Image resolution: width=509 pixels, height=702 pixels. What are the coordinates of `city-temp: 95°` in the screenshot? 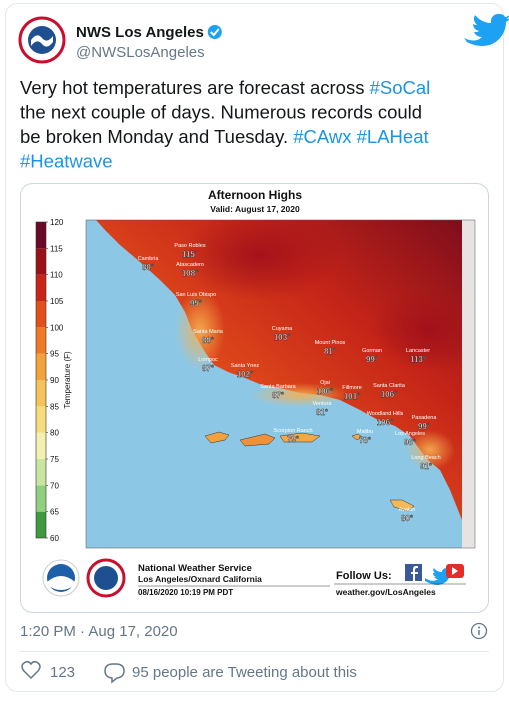 It's located at (196, 303).